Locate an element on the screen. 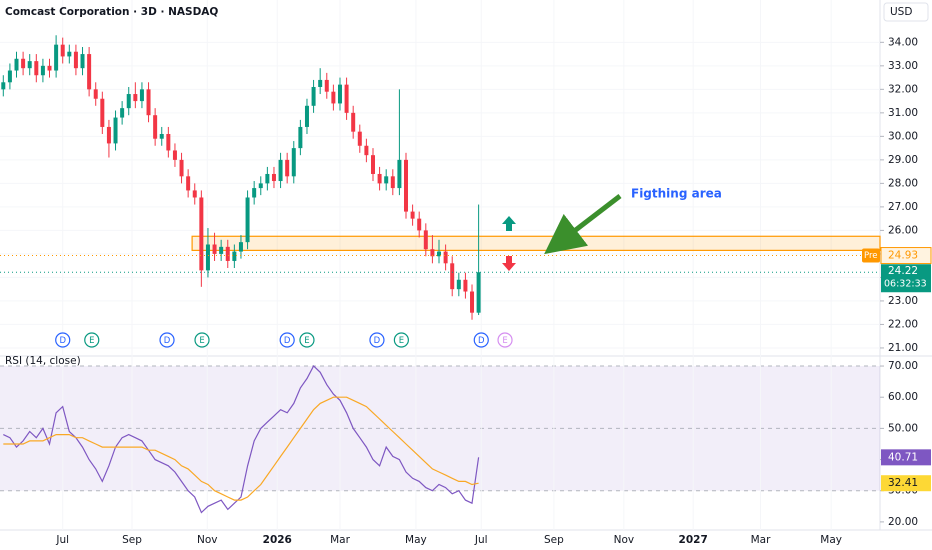  value-label: 40.71 is located at coordinates (903, 457).